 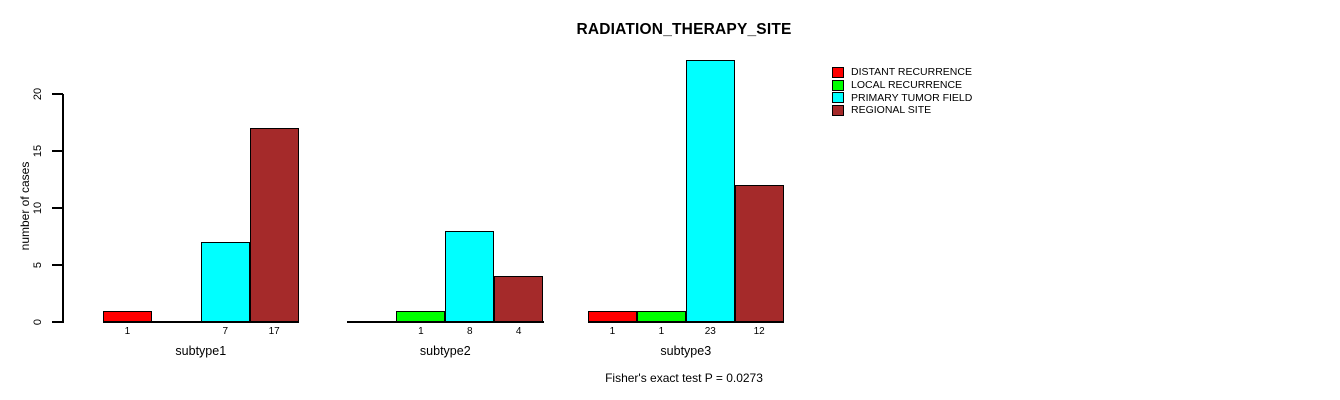 What do you see at coordinates (38, 322) in the screenshot?
I see `y-axis-tick-label: 0` at bounding box center [38, 322].